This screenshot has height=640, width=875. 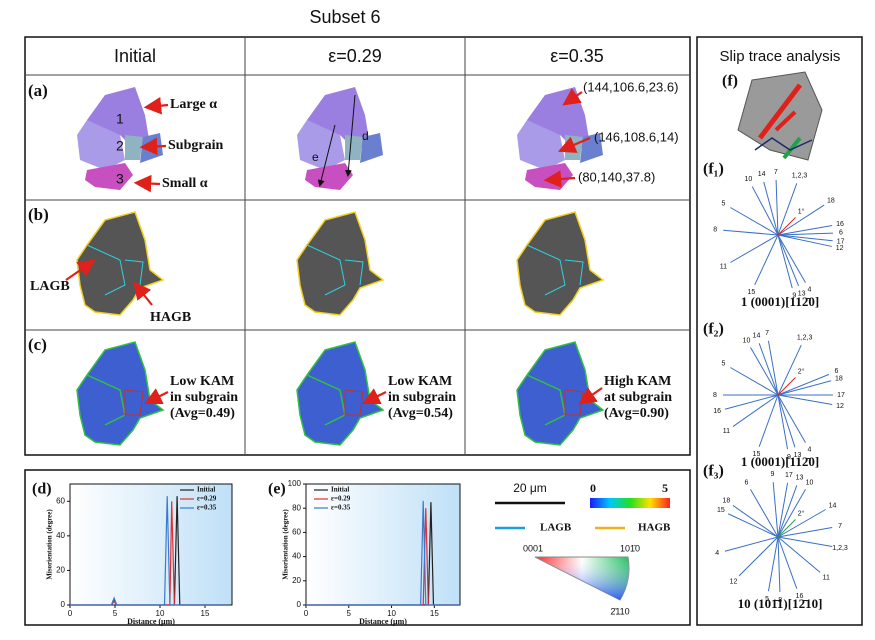 What do you see at coordinates (801, 372) in the screenshot?
I see `trace-label: 2°` at bounding box center [801, 372].